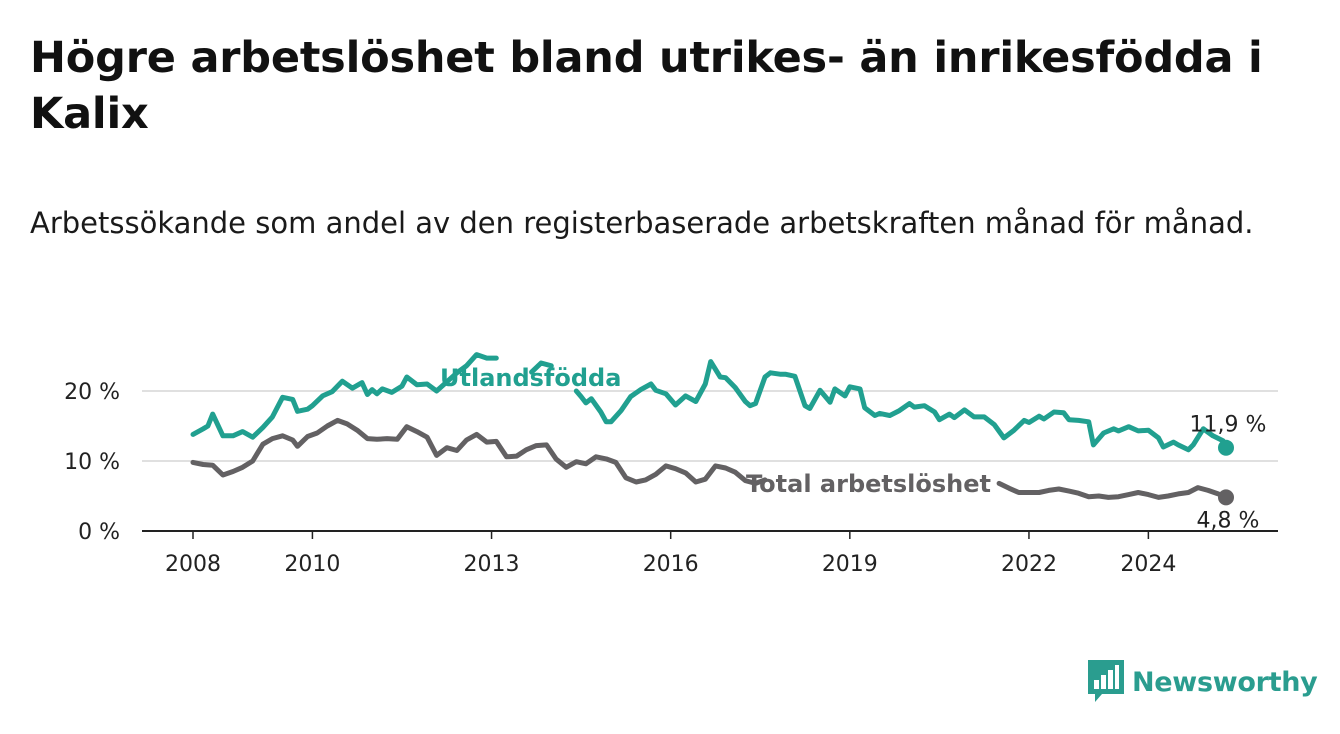 This screenshot has height=734, width=1340. What do you see at coordinates (92, 462) in the screenshot?
I see `y-tick-label: 10 %` at bounding box center [92, 462].